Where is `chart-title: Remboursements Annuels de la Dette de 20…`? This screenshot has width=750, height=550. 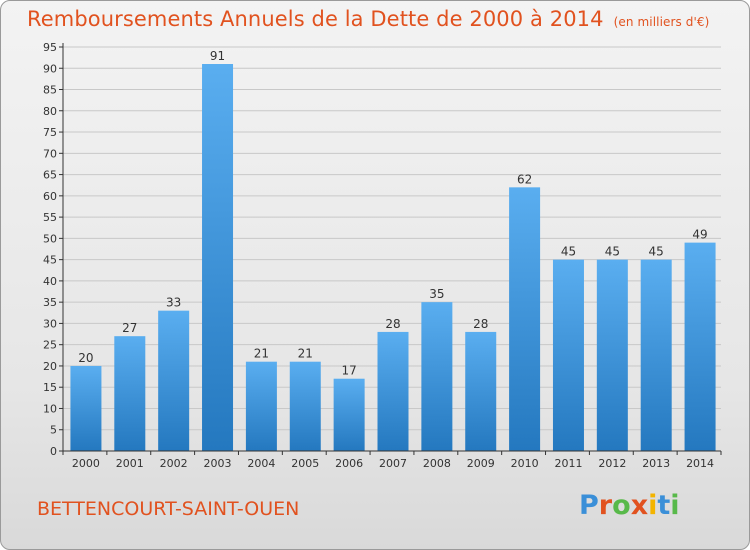 chart-title: Remboursements Annuels de la Dette de 20… is located at coordinates (368, 19).